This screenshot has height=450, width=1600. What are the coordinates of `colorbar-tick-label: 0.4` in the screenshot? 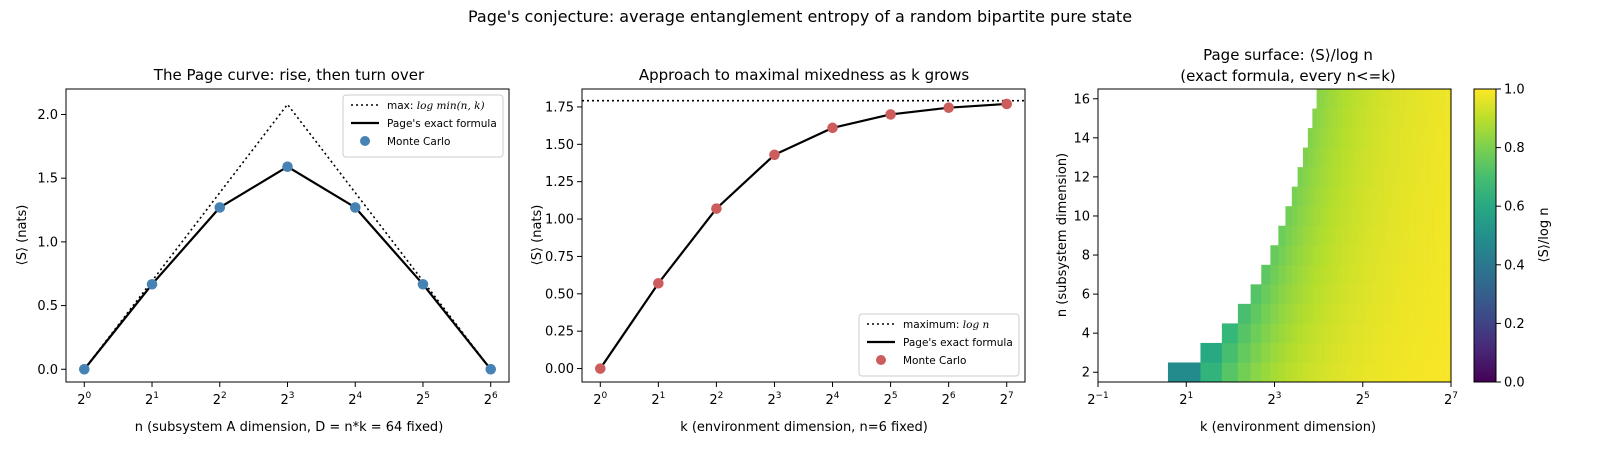 It's located at (1514, 265).